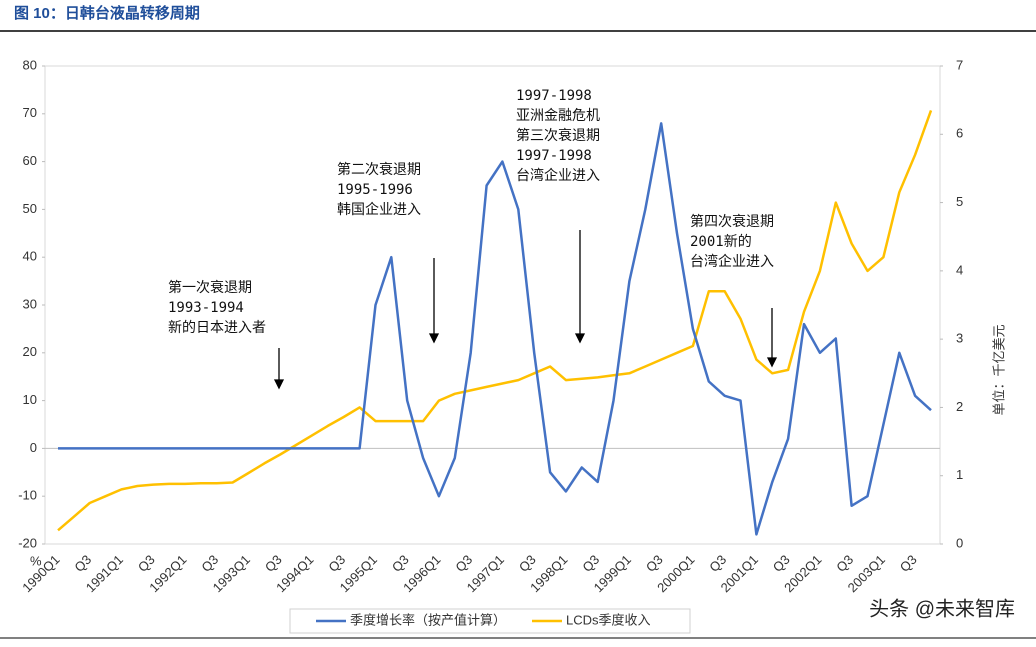 The height and width of the screenshot is (647, 1036). I want to click on y2-tick-label: 4, so click(959, 269).